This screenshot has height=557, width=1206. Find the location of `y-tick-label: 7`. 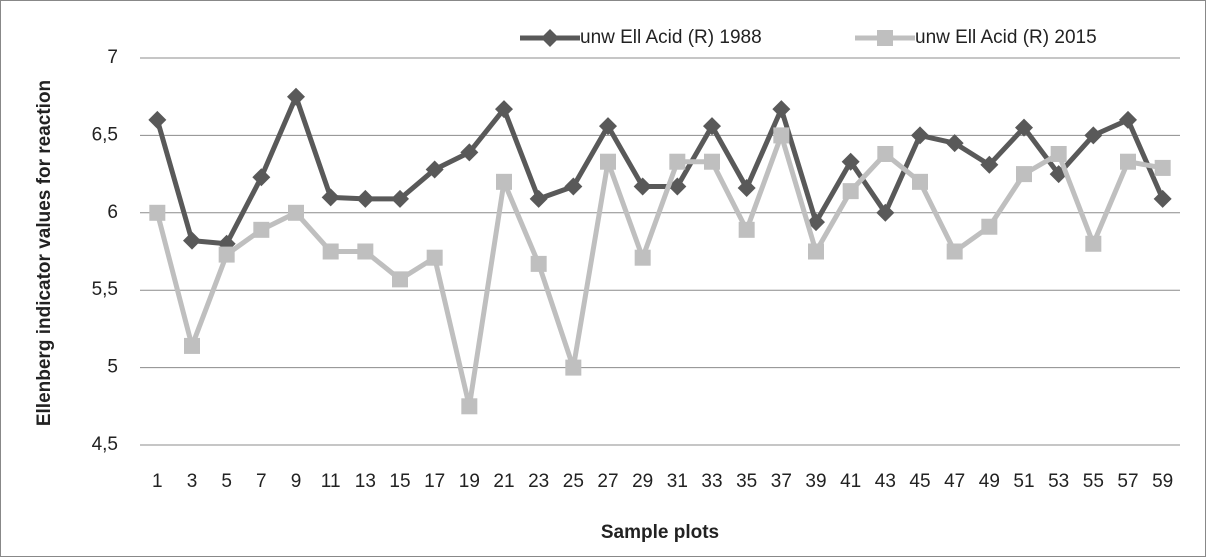

y-tick-label: 7 is located at coordinates (112, 57).